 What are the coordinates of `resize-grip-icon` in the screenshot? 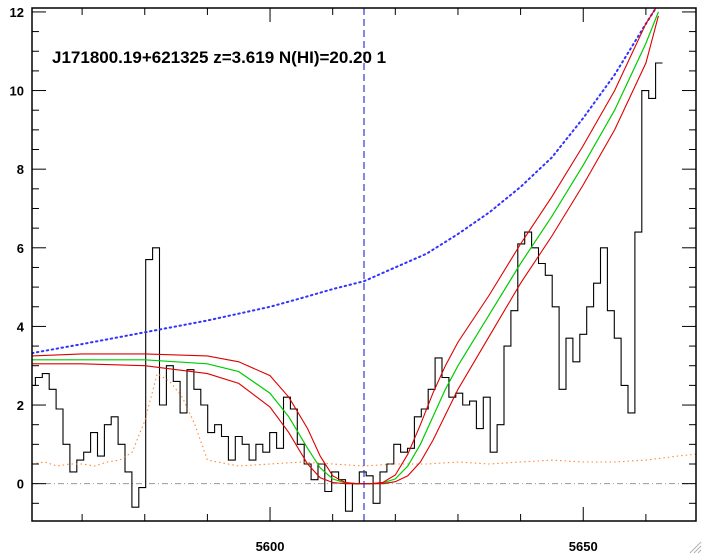 It's located at (695, 547).